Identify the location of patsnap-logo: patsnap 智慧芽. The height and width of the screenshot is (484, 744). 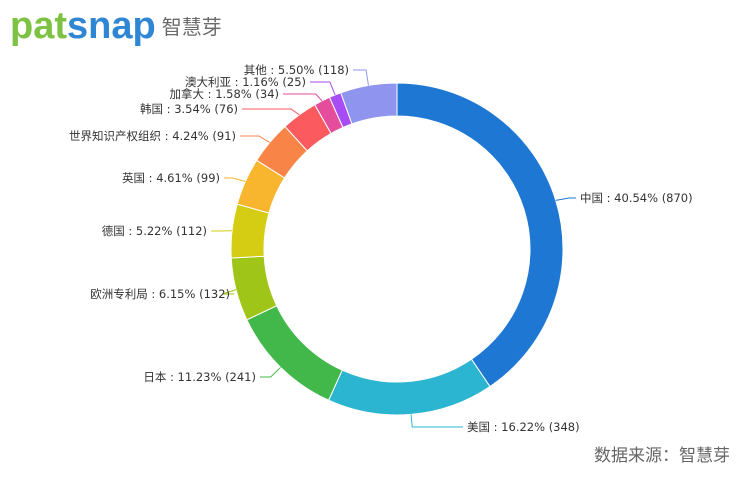
(116, 26).